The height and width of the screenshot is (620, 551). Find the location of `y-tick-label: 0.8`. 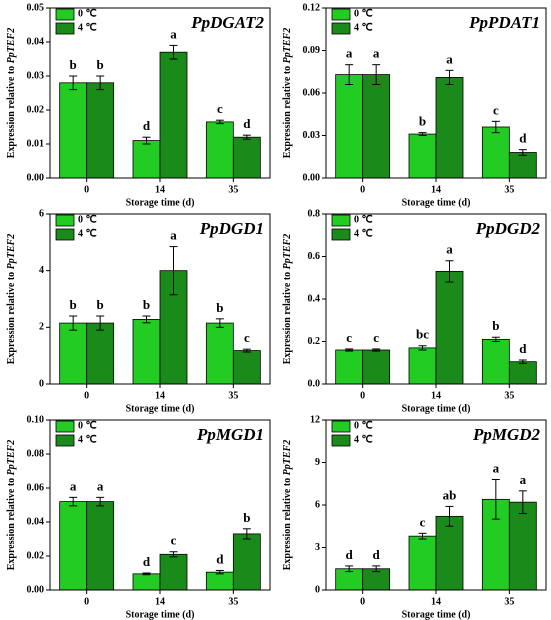

y-tick-label: 0.8 is located at coordinates (314, 213).